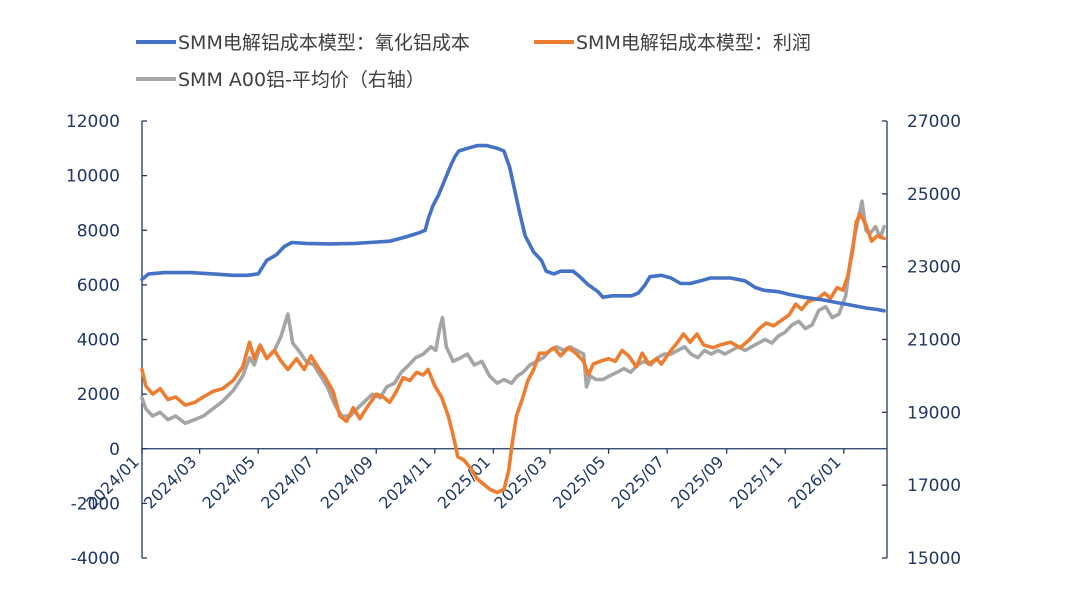 The height and width of the screenshot is (598, 1074). I want to click on legend-item-alumina-cost: SMM电解铝成本模型：氧化铝成本, so click(303, 43).